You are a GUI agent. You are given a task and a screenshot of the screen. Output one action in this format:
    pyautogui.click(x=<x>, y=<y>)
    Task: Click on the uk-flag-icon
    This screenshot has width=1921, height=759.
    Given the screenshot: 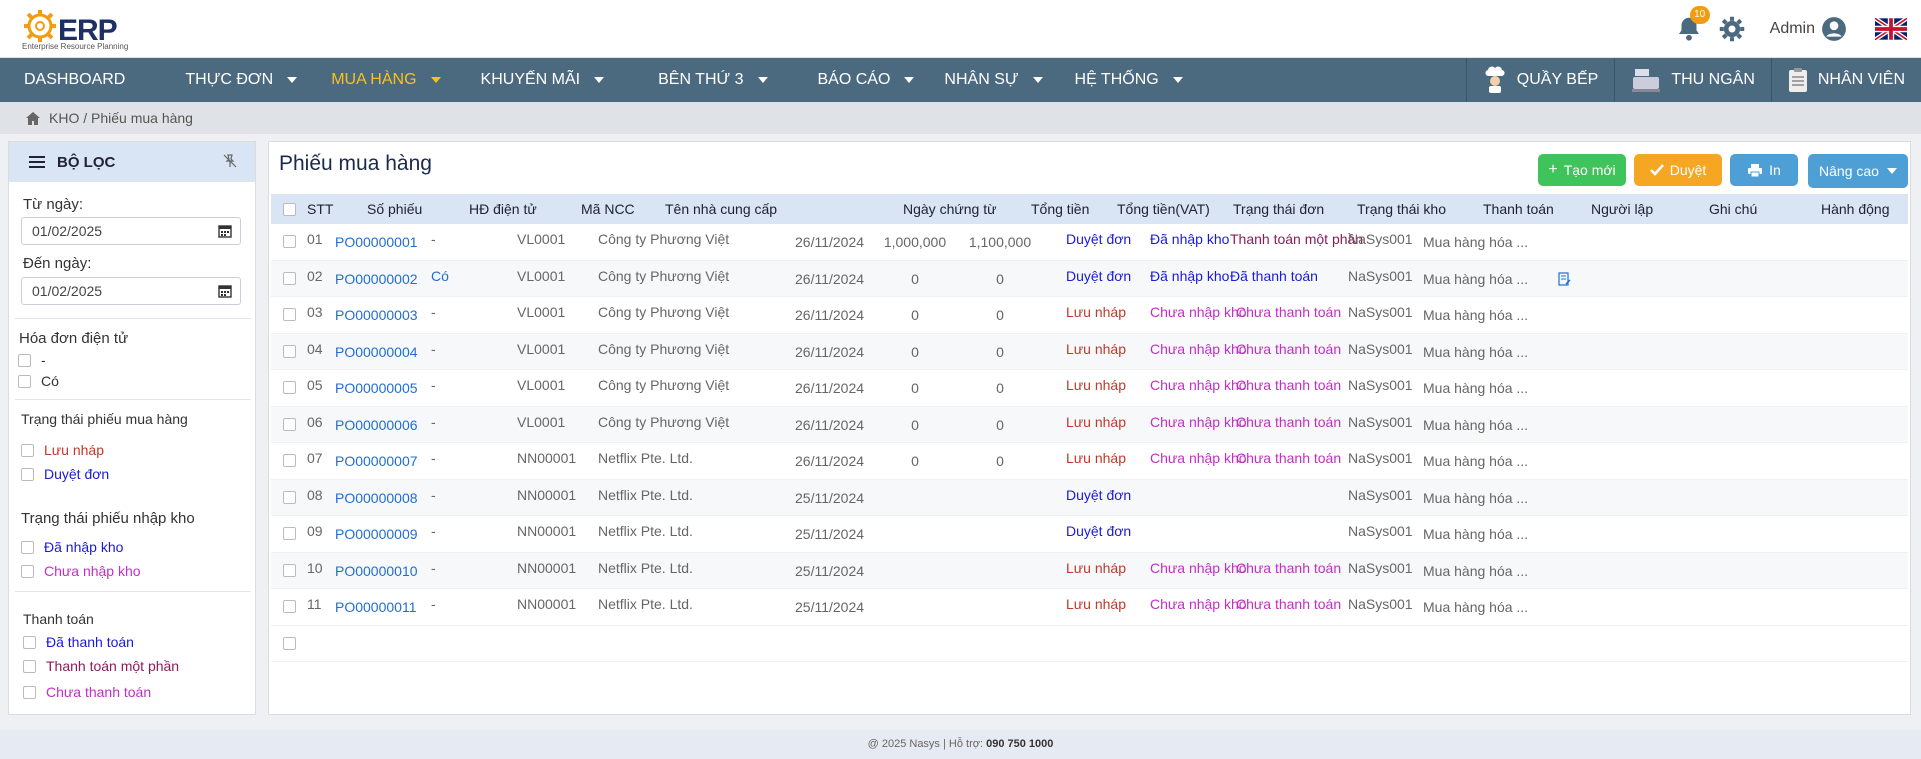 What is the action you would take?
    pyautogui.click(x=1891, y=29)
    